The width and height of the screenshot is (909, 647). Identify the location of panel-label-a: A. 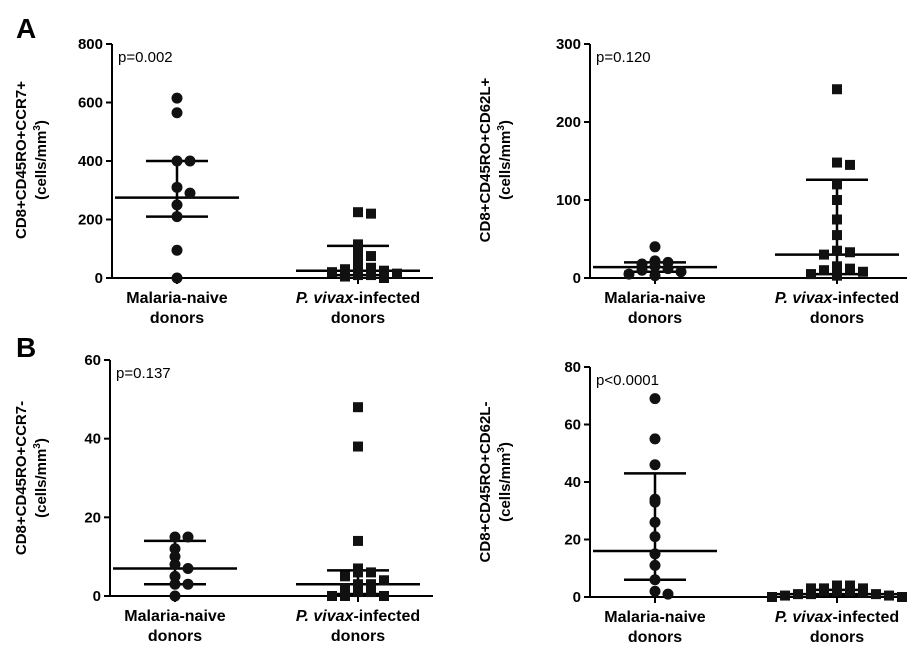
(26, 28).